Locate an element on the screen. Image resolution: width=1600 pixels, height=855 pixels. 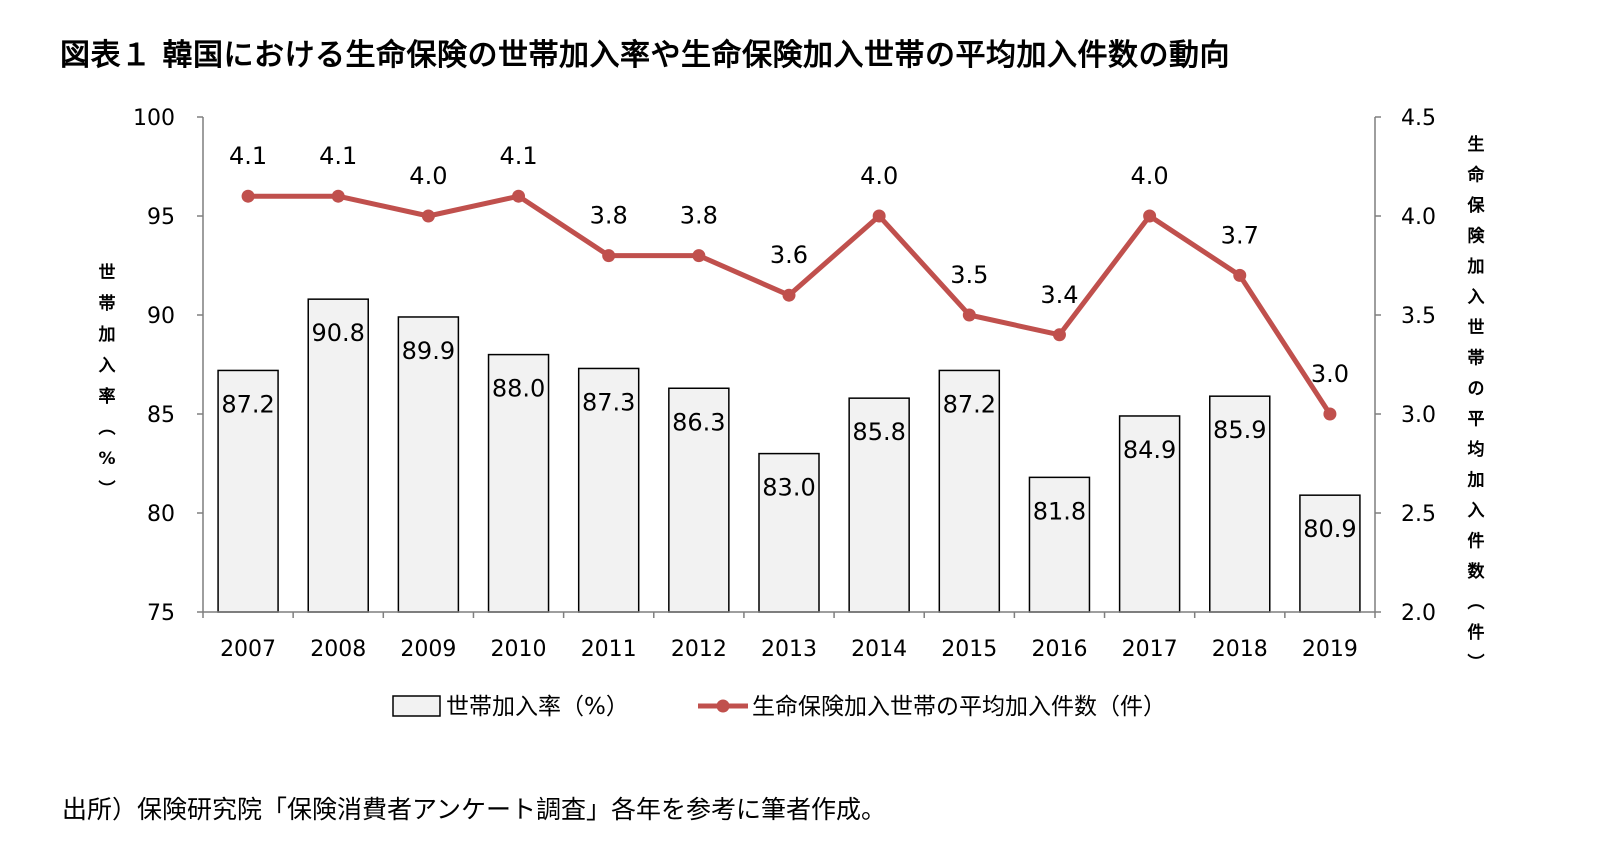
line-label-2018: 3.7 is located at coordinates (1240, 235).